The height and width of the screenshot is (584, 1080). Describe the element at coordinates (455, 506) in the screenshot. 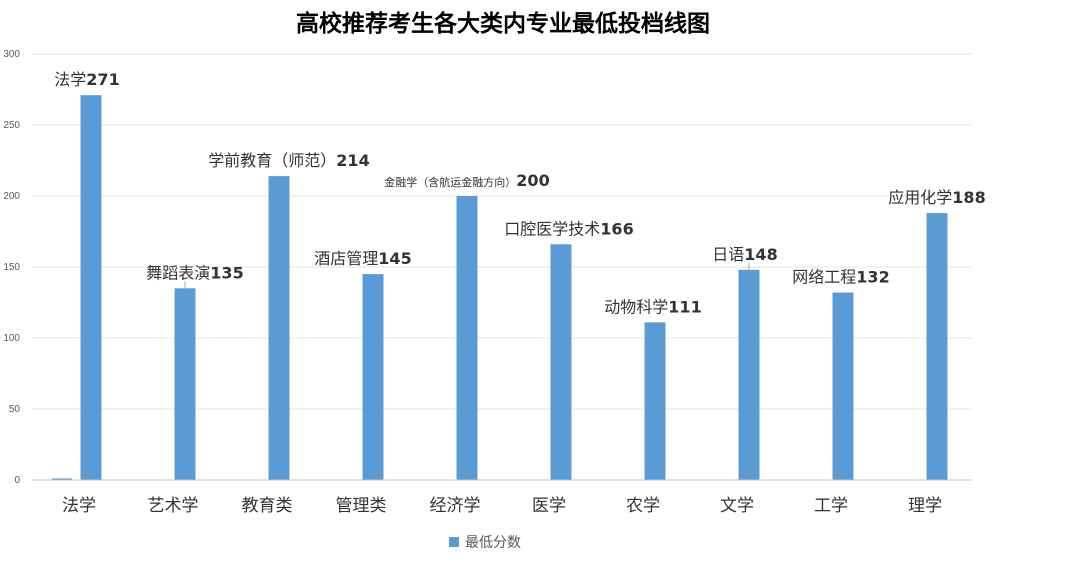

I see `x-tick-label: 经济学` at that location.